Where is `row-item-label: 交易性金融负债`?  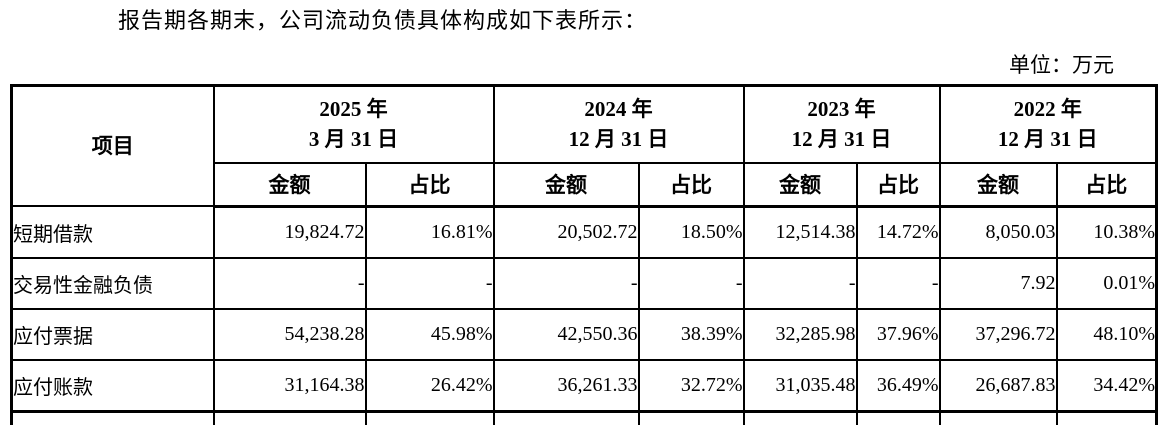 row-item-label: 交易性金融负债 is located at coordinates (112, 283).